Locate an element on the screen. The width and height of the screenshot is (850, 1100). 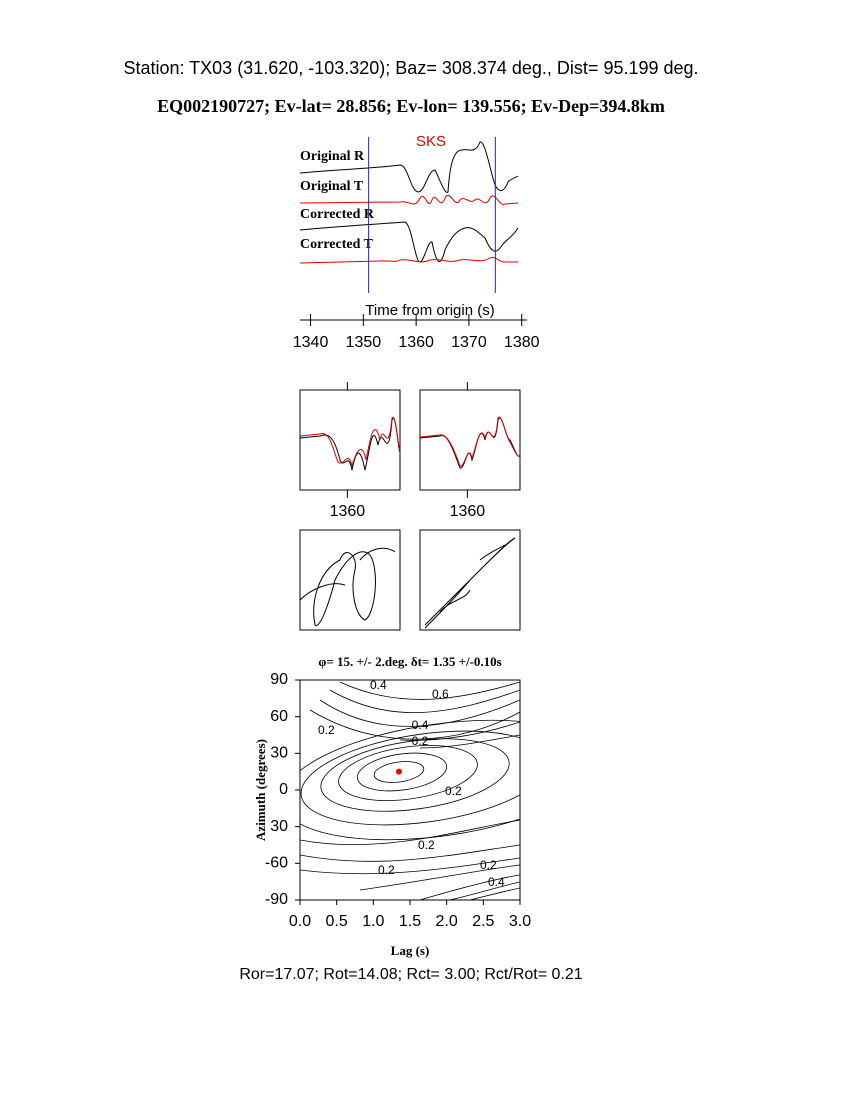
x-tick-label: 1.5 is located at coordinates (410, 921).